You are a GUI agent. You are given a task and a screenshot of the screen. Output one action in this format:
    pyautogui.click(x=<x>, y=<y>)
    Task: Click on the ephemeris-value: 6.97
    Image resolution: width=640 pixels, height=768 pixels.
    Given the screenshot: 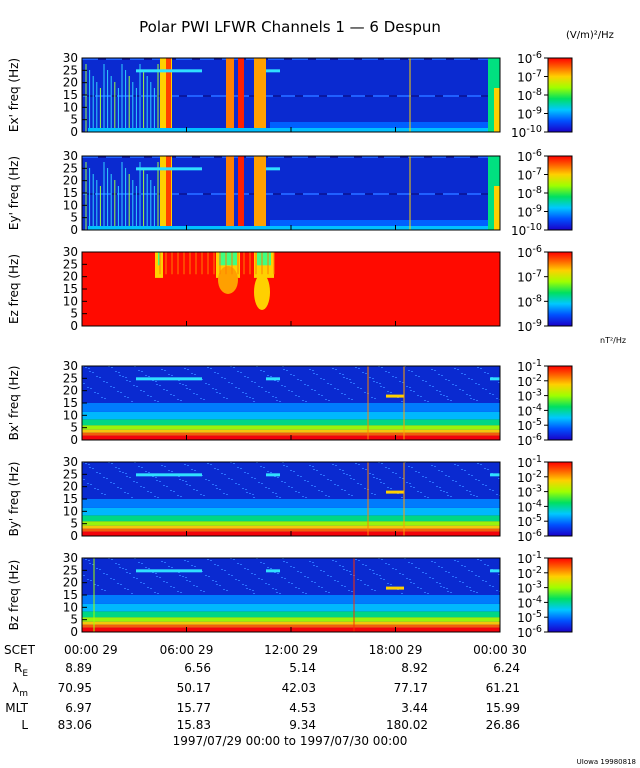 What is the action you would take?
    pyautogui.click(x=78, y=708)
    